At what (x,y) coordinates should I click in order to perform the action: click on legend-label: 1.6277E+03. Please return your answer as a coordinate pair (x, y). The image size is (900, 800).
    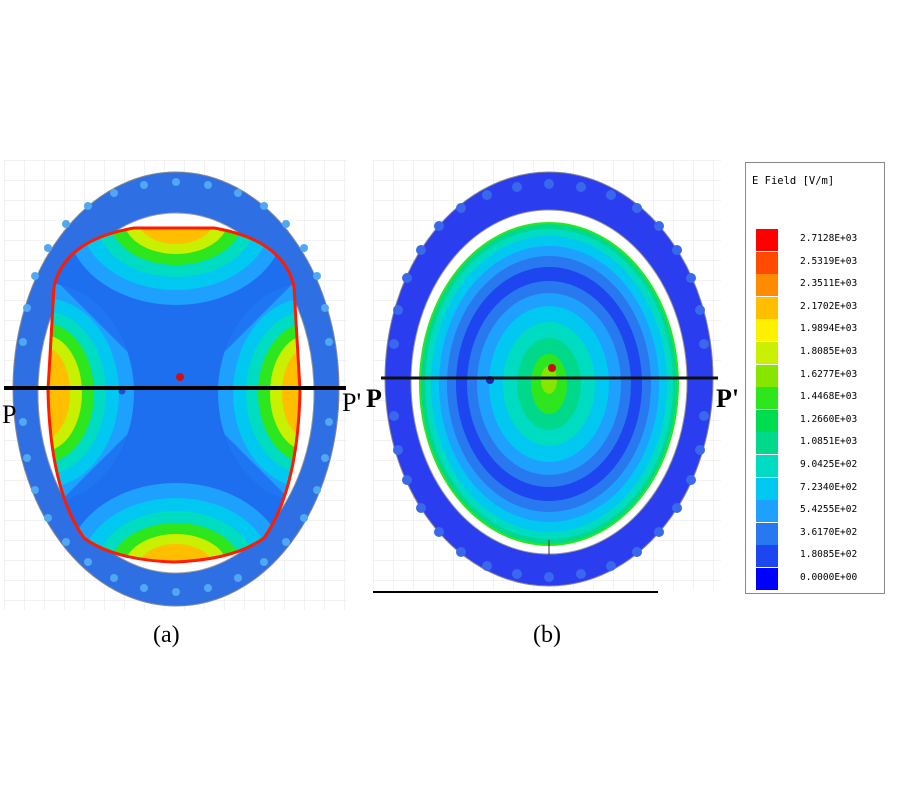
    Looking at the image, I should click on (829, 374).